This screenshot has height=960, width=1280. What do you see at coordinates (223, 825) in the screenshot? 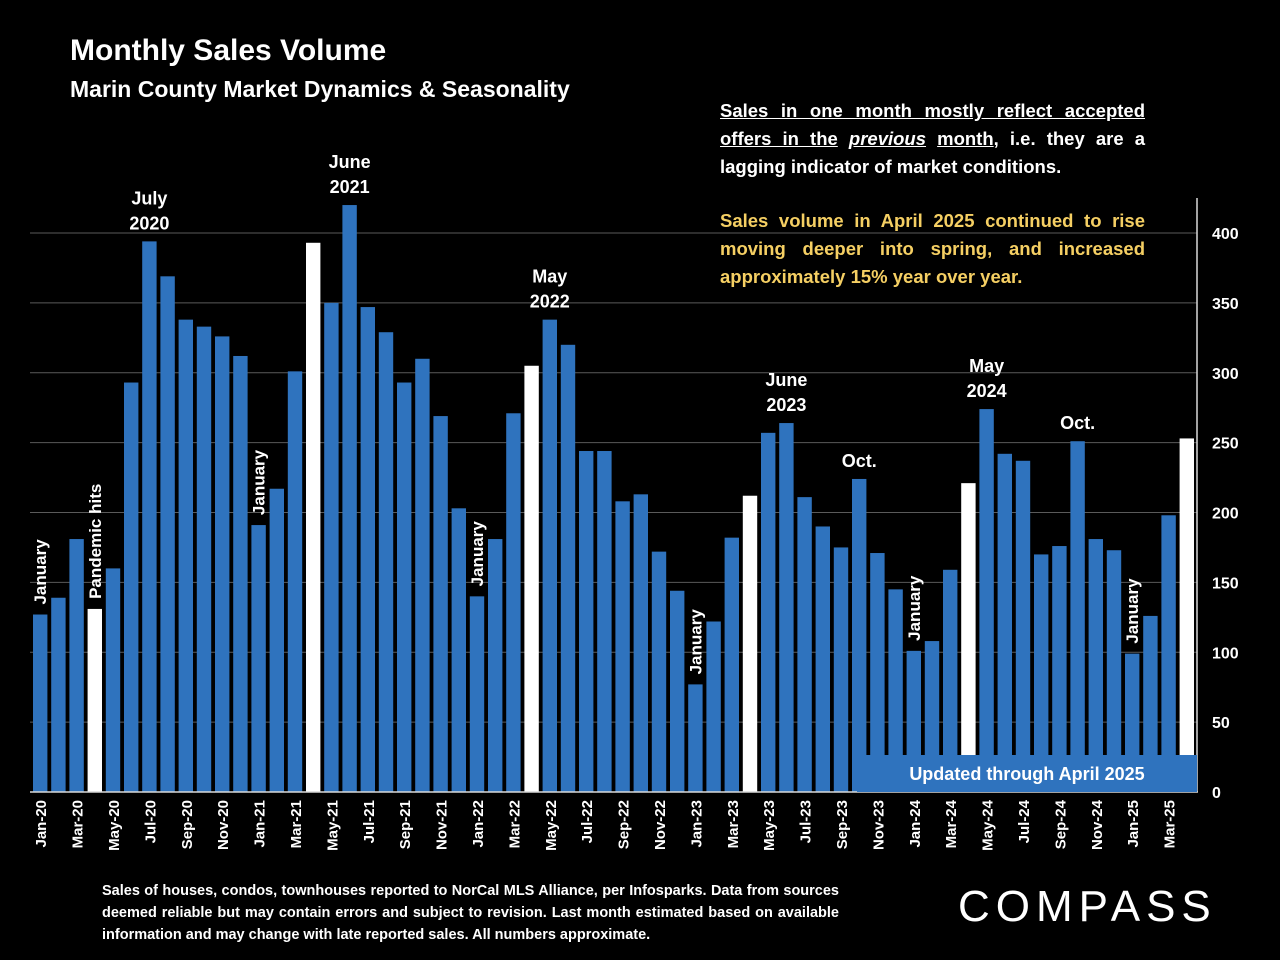
I see `x-tick-label: Nov-20` at bounding box center [223, 825].